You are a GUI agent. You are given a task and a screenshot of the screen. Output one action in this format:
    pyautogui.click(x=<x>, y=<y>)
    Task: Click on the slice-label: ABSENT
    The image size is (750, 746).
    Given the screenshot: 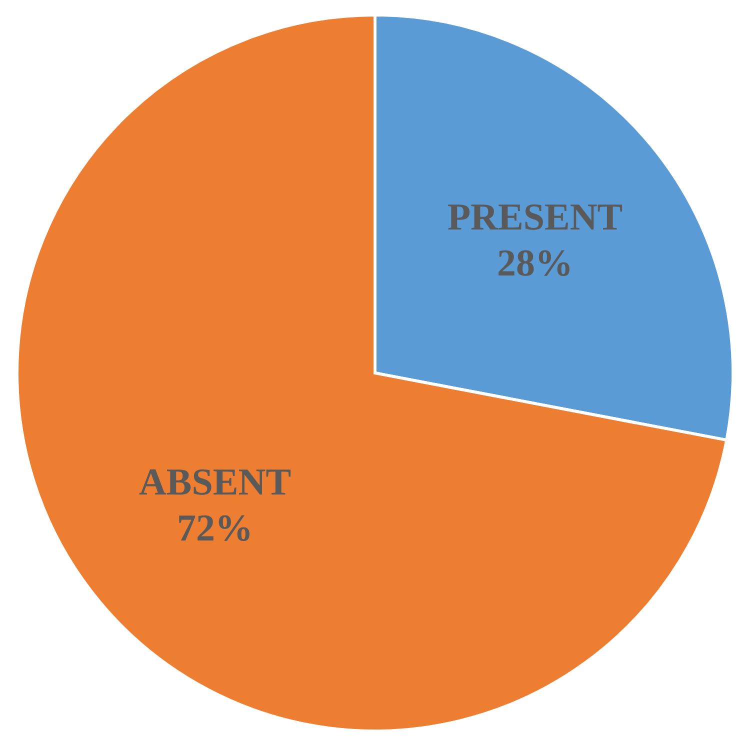 What is the action you would take?
    pyautogui.click(x=215, y=482)
    